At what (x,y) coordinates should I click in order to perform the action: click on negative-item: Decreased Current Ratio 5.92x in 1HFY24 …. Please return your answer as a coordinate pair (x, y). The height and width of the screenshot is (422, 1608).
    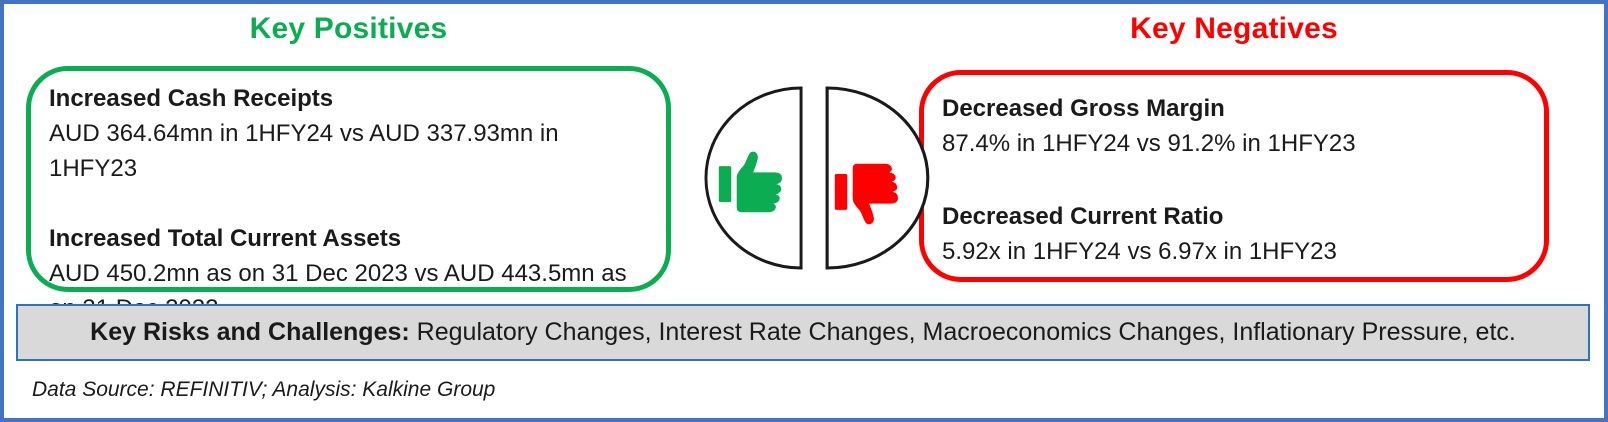
    Looking at the image, I should click on (1234, 234).